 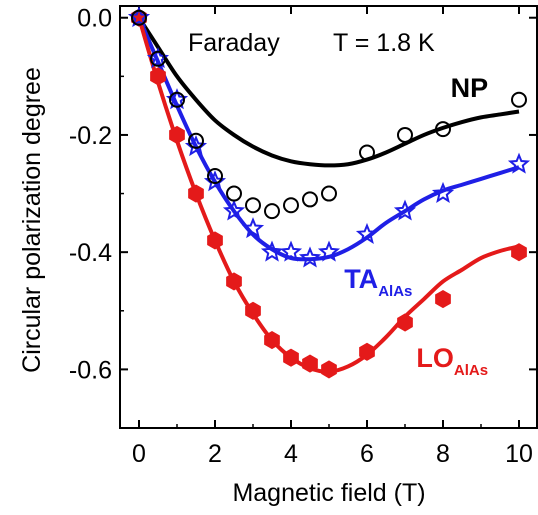 I want to click on x-axis-title: Magnetic field (T), so click(x=328, y=493).